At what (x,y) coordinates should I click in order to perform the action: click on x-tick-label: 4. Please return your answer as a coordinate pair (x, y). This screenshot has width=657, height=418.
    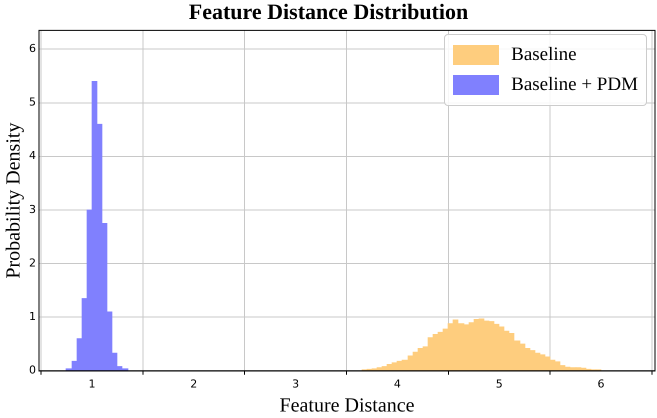
    Looking at the image, I should click on (397, 383).